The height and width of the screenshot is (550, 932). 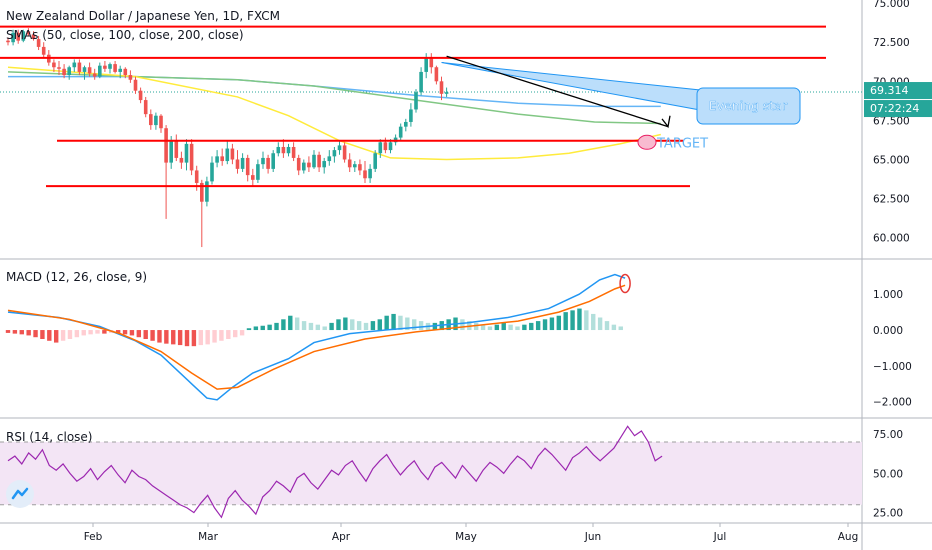 I want to click on macd-tick-label: −2.000, so click(x=892, y=403).